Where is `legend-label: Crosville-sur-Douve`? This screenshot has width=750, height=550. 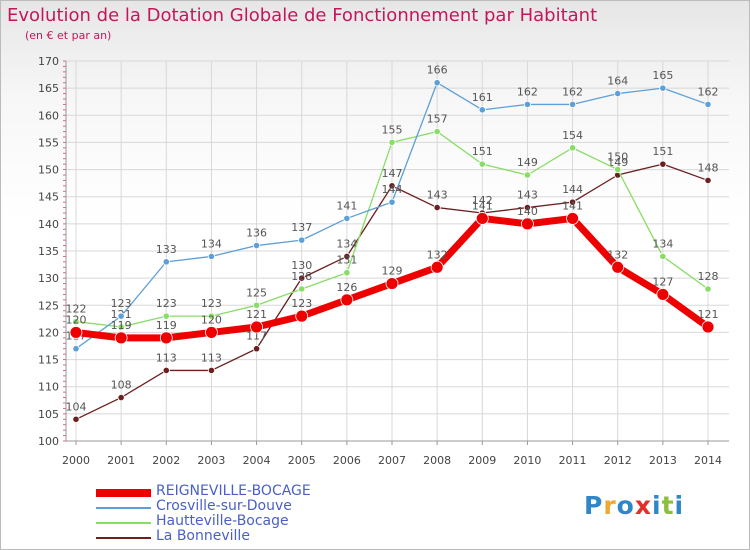 legend-label: Crosville-sur-Douve is located at coordinates (224, 506).